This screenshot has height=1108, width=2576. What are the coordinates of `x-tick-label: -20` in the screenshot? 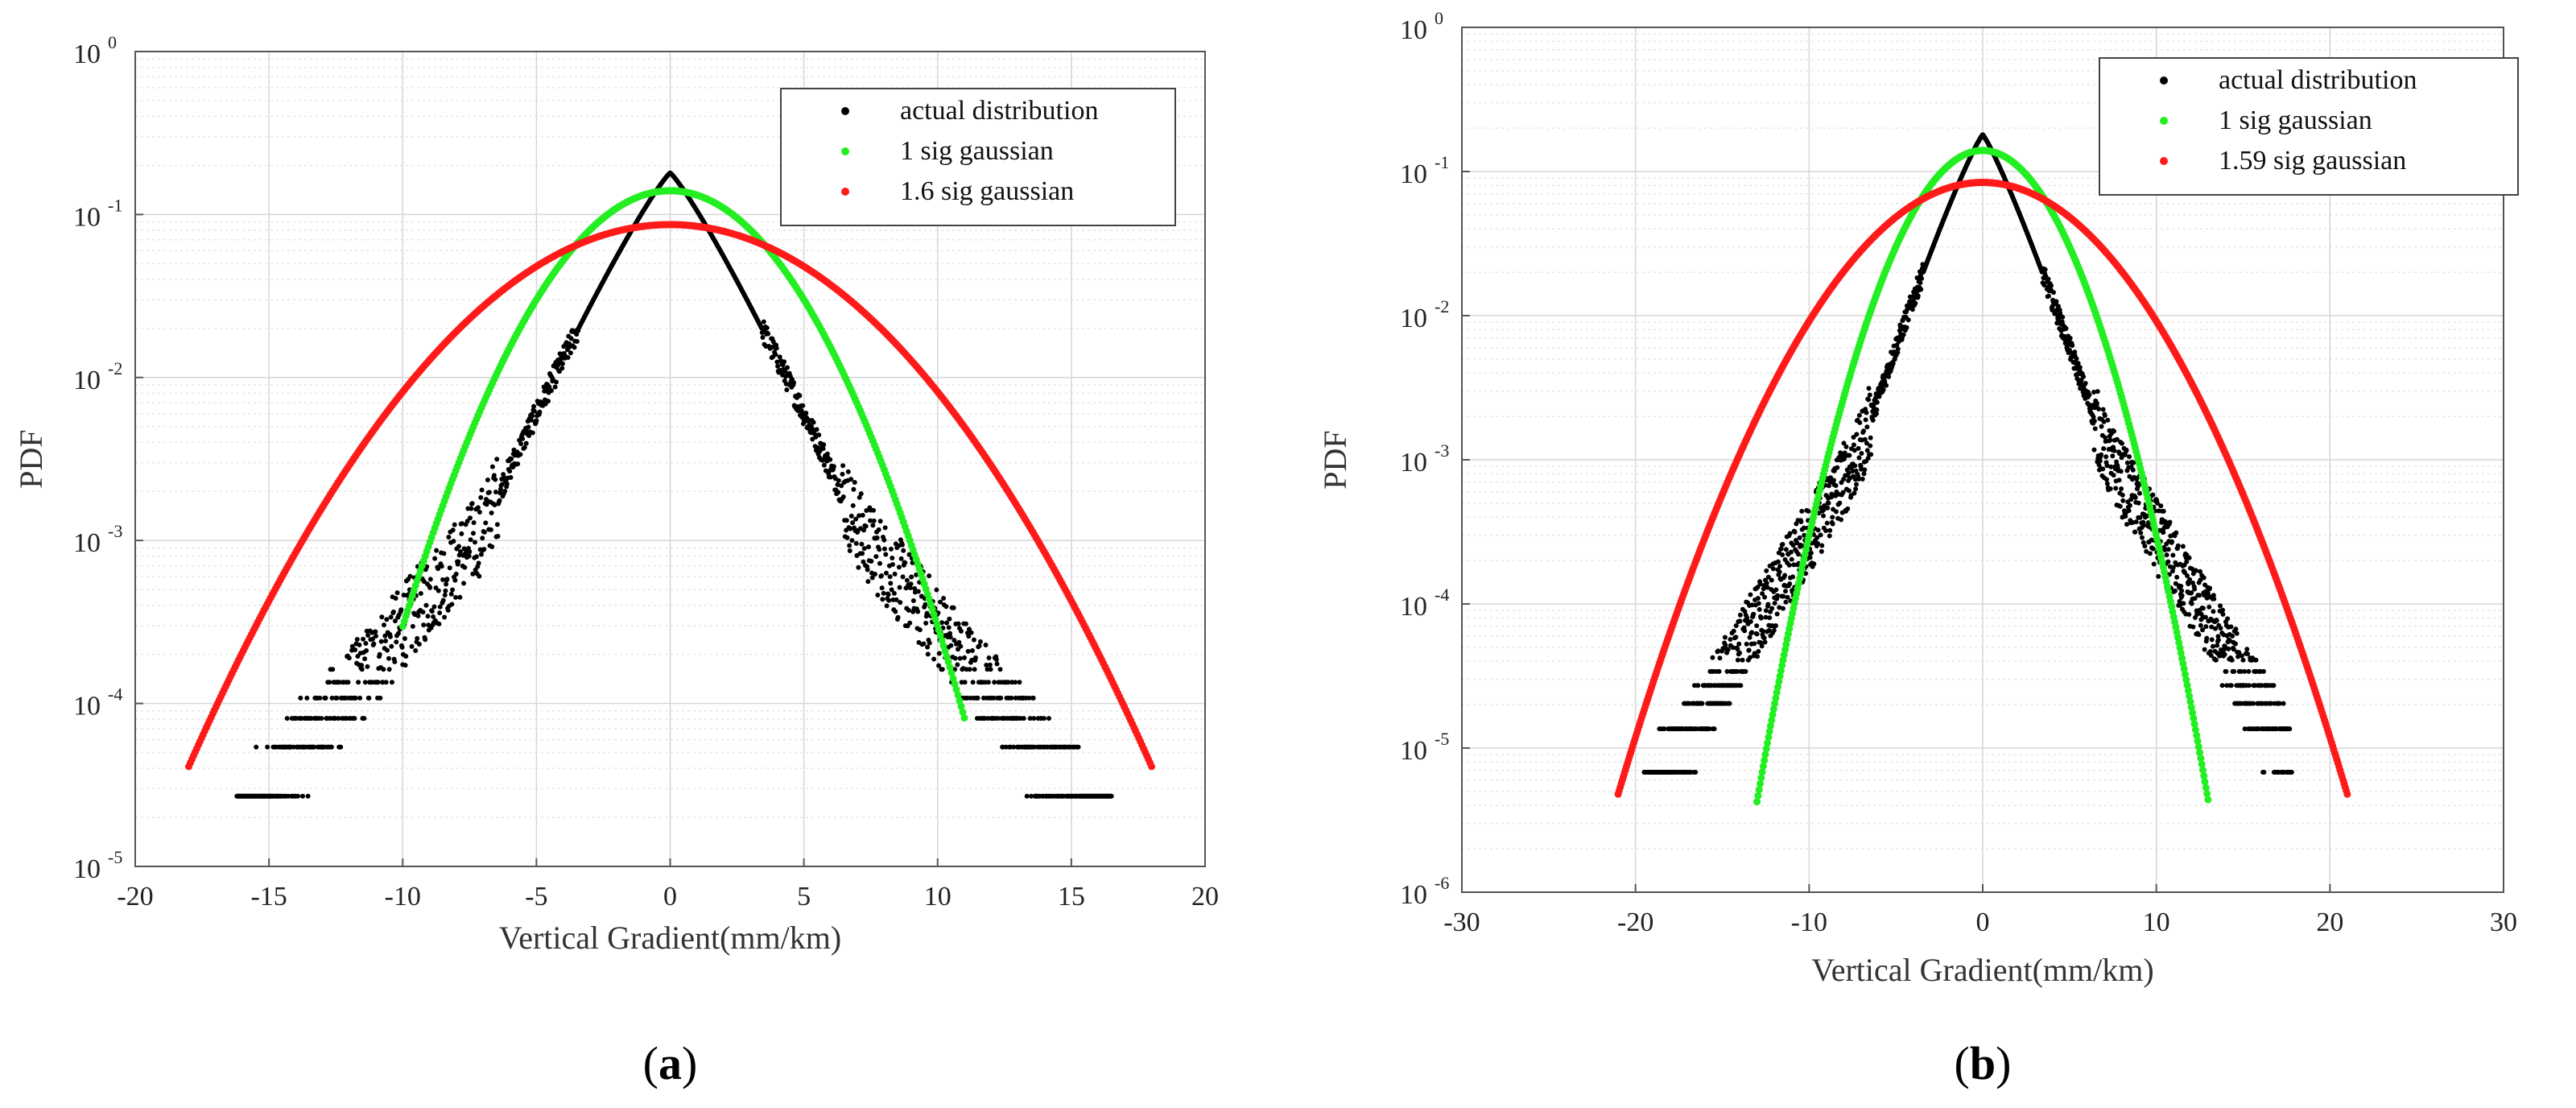 It's located at (135, 897).